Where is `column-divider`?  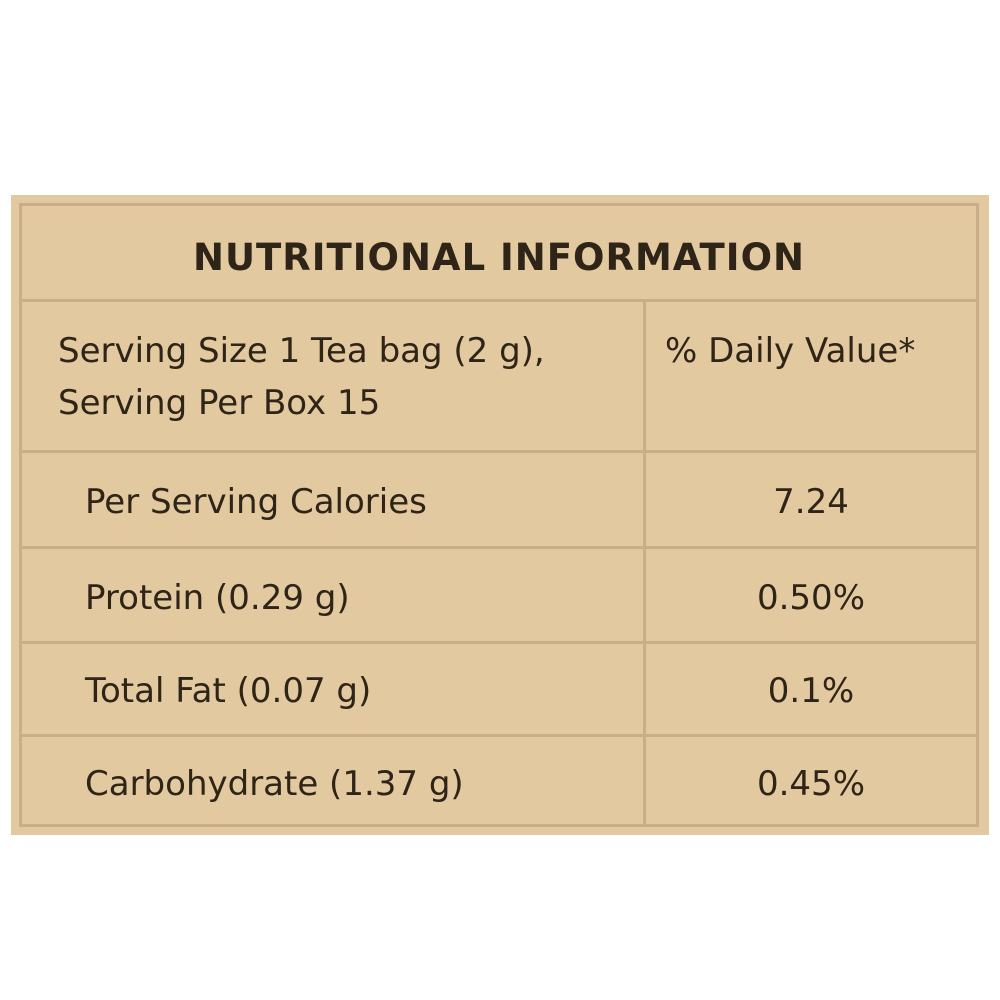
column-divider is located at coordinates (644, 564).